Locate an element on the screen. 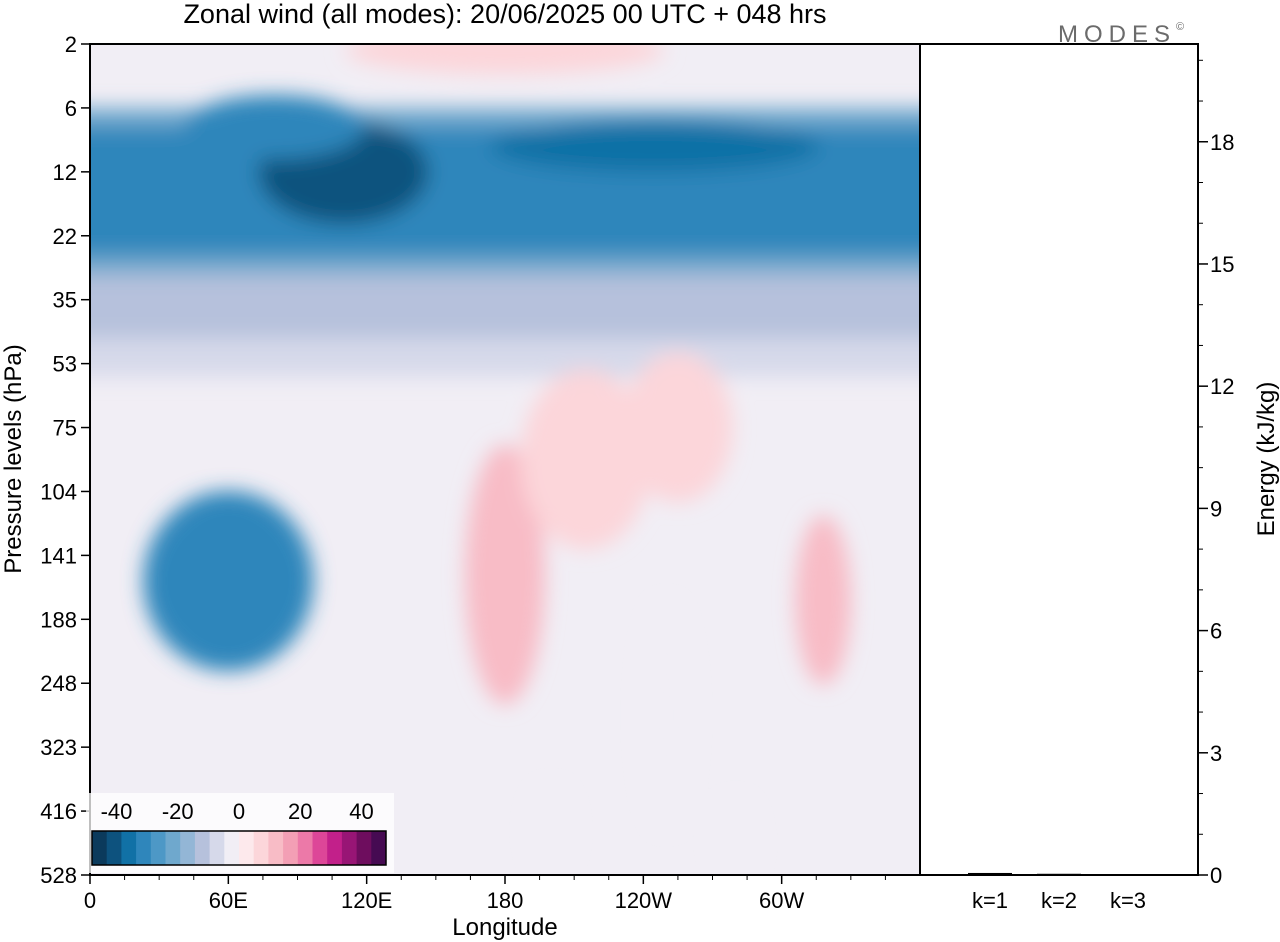 This screenshot has height=942, width=1280. energy-y-axis: 0 3 6 9 12 15 18 is located at coordinates (1216, 473).